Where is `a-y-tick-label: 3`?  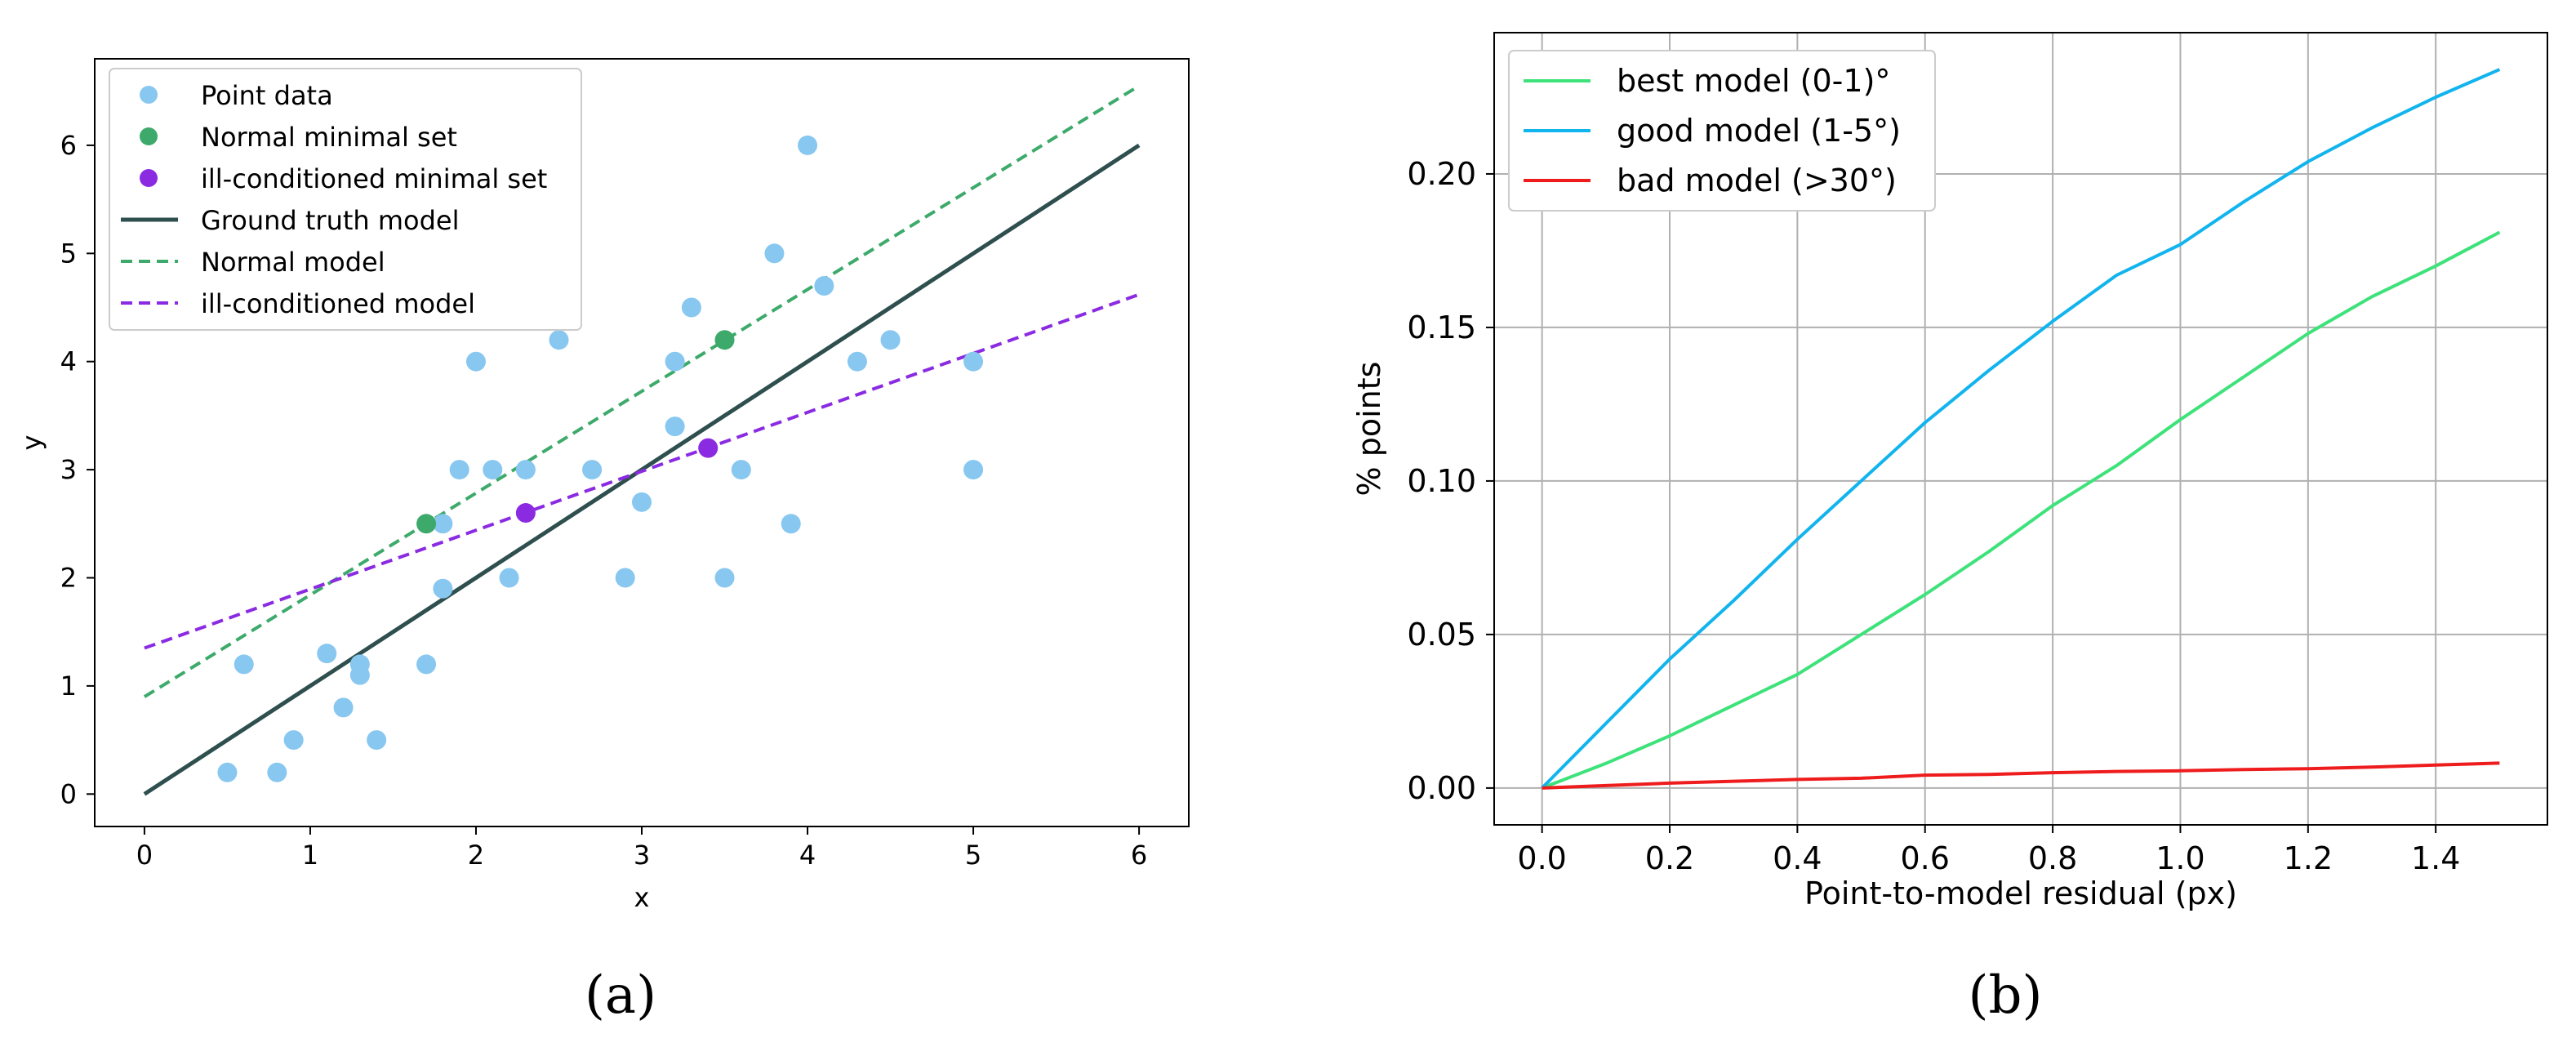
a-y-tick-label: 3 is located at coordinates (68, 469).